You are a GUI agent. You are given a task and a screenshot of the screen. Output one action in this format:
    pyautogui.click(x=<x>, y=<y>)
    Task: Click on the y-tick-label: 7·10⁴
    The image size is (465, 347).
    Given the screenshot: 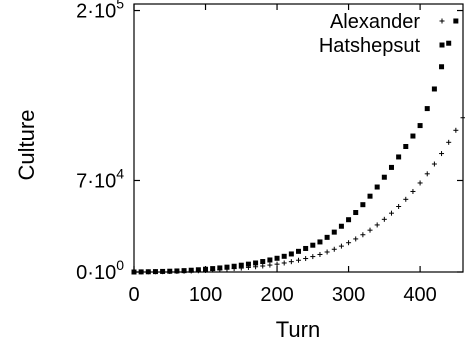 What is the action you would take?
    pyautogui.click(x=100, y=178)
    